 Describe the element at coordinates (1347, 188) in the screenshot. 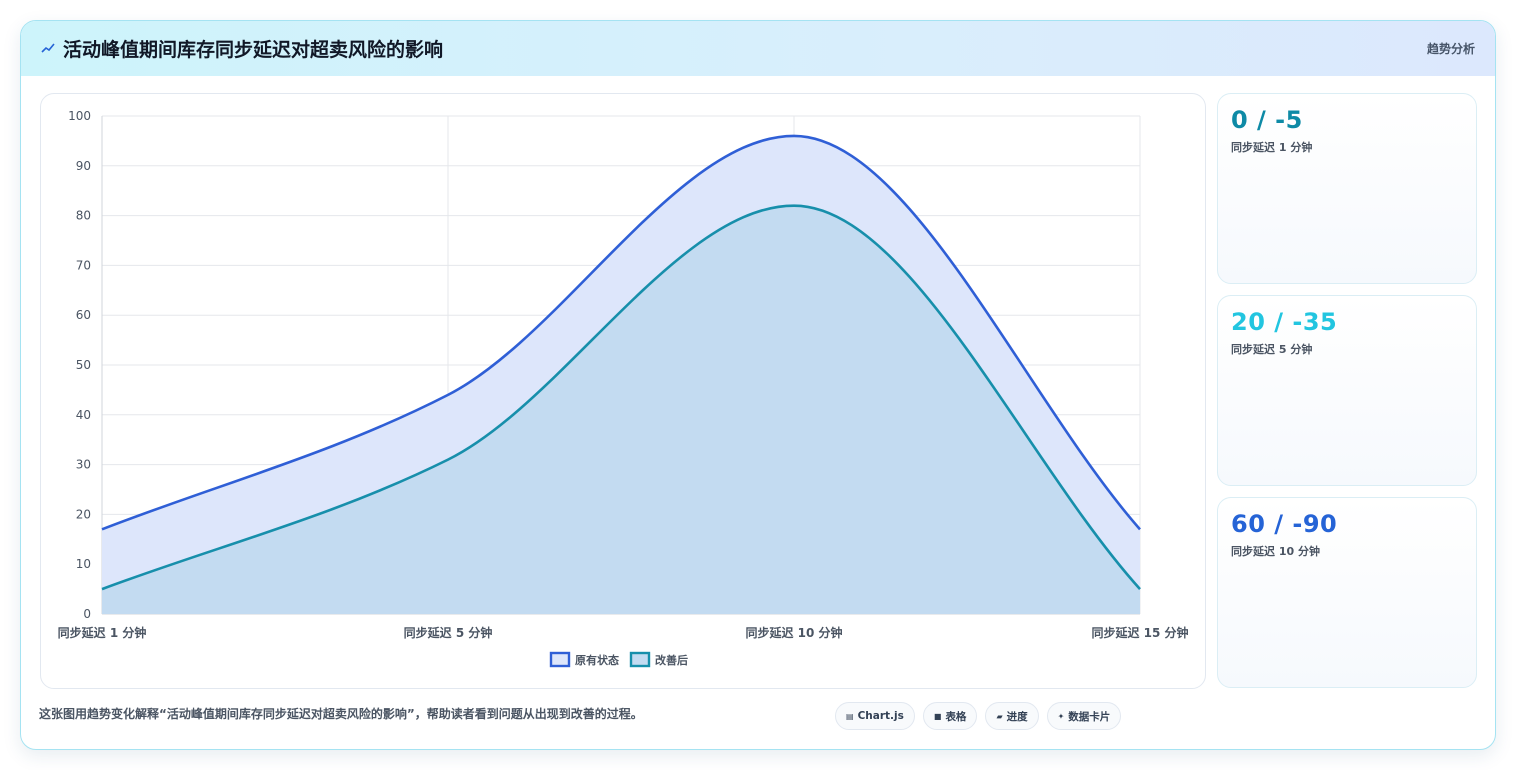

I see `stat-card: 0 / -5 同步延迟 1 分钟` at that location.